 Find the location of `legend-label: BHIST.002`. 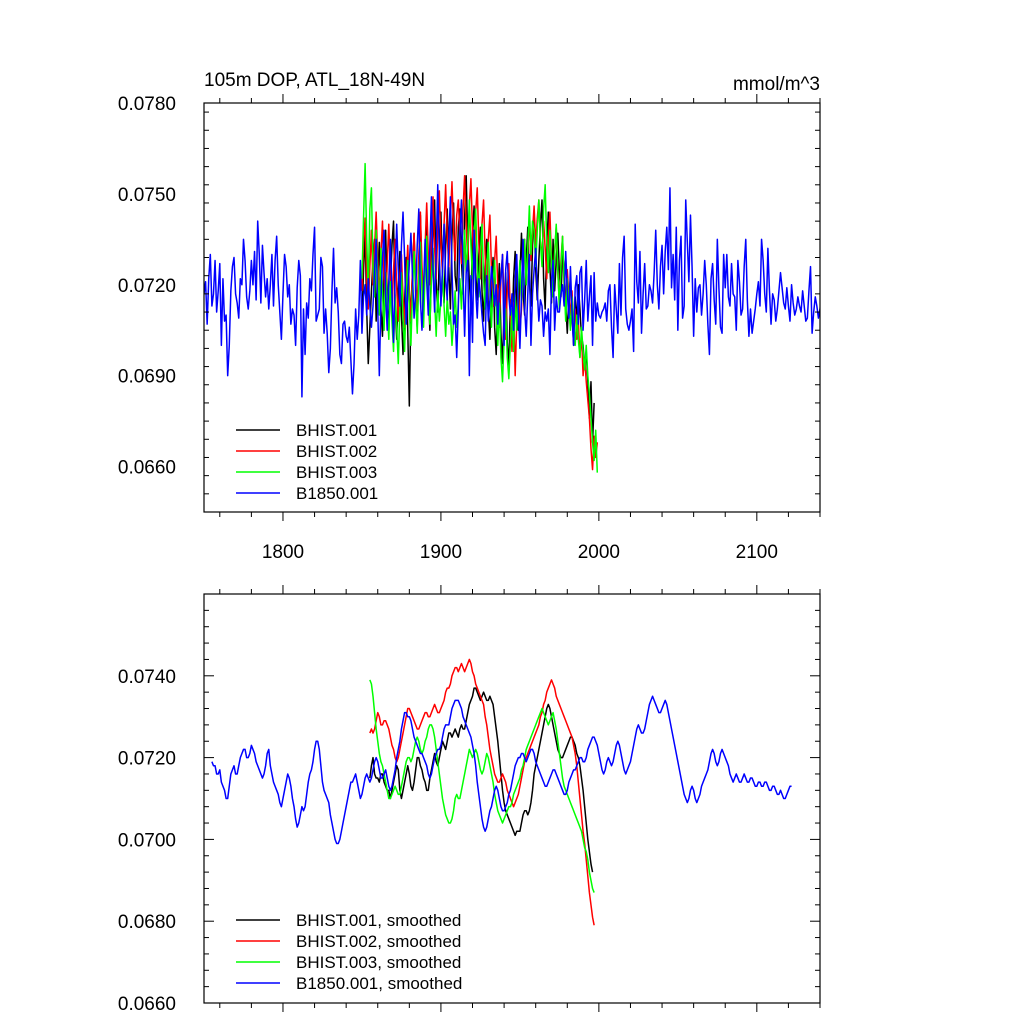

legend-label: BHIST.002 is located at coordinates (336, 451).